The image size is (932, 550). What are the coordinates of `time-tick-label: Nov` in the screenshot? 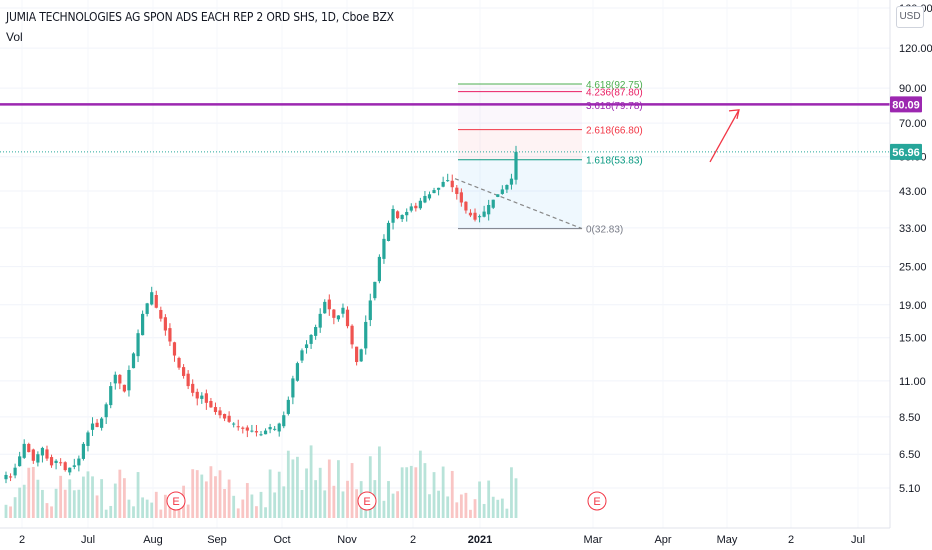 It's located at (347, 540).